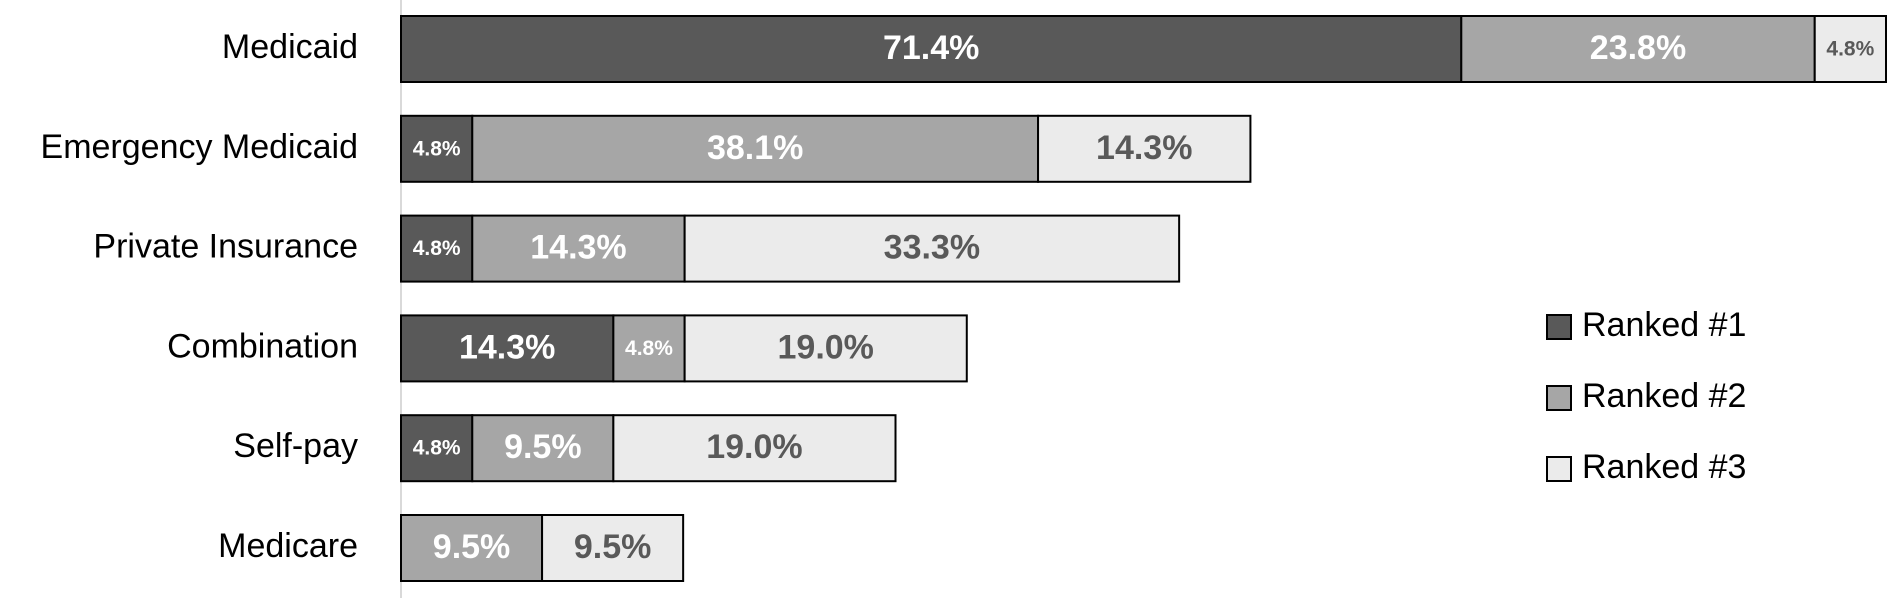 Image resolution: width=1890 pixels, height=598 pixels. What do you see at coordinates (295, 446) in the screenshot?
I see `category-label: Self-pay` at bounding box center [295, 446].